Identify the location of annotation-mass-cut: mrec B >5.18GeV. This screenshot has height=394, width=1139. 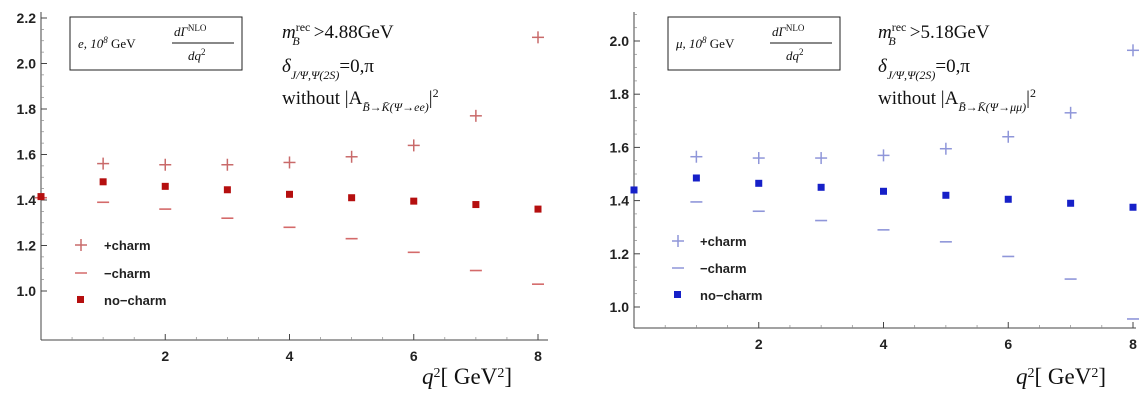
(934, 34).